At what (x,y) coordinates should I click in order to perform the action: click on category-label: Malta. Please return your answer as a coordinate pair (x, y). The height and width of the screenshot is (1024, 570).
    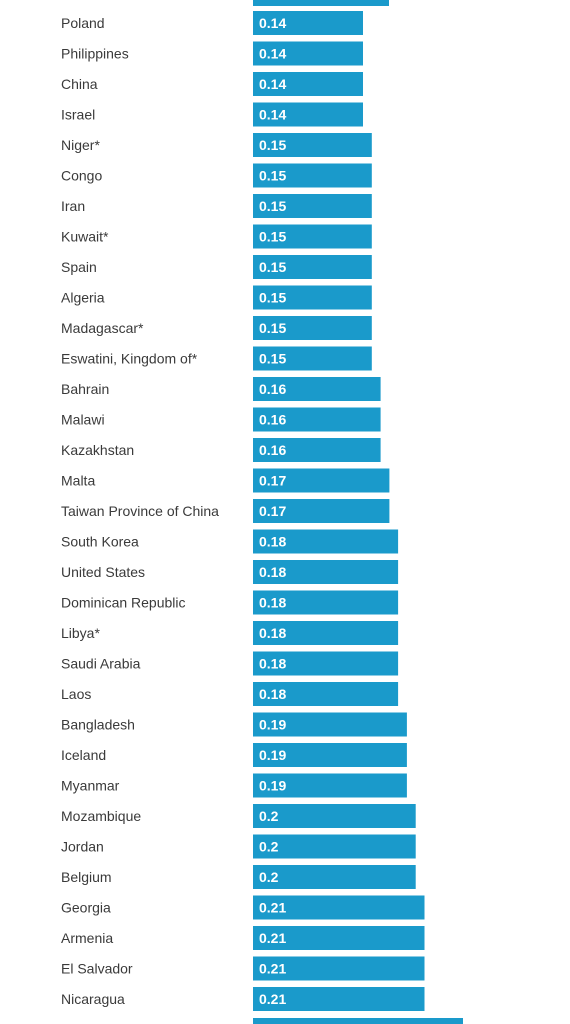
    Looking at the image, I should click on (78, 481).